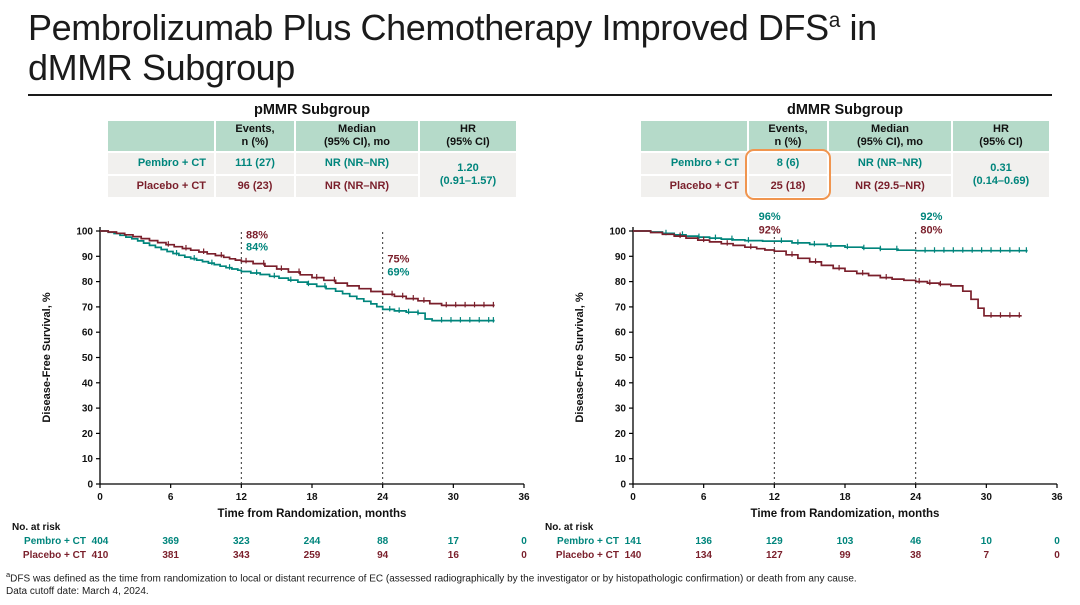 This screenshot has height=605, width=1080. I want to click on at-risk-count: 134, so click(703, 555).